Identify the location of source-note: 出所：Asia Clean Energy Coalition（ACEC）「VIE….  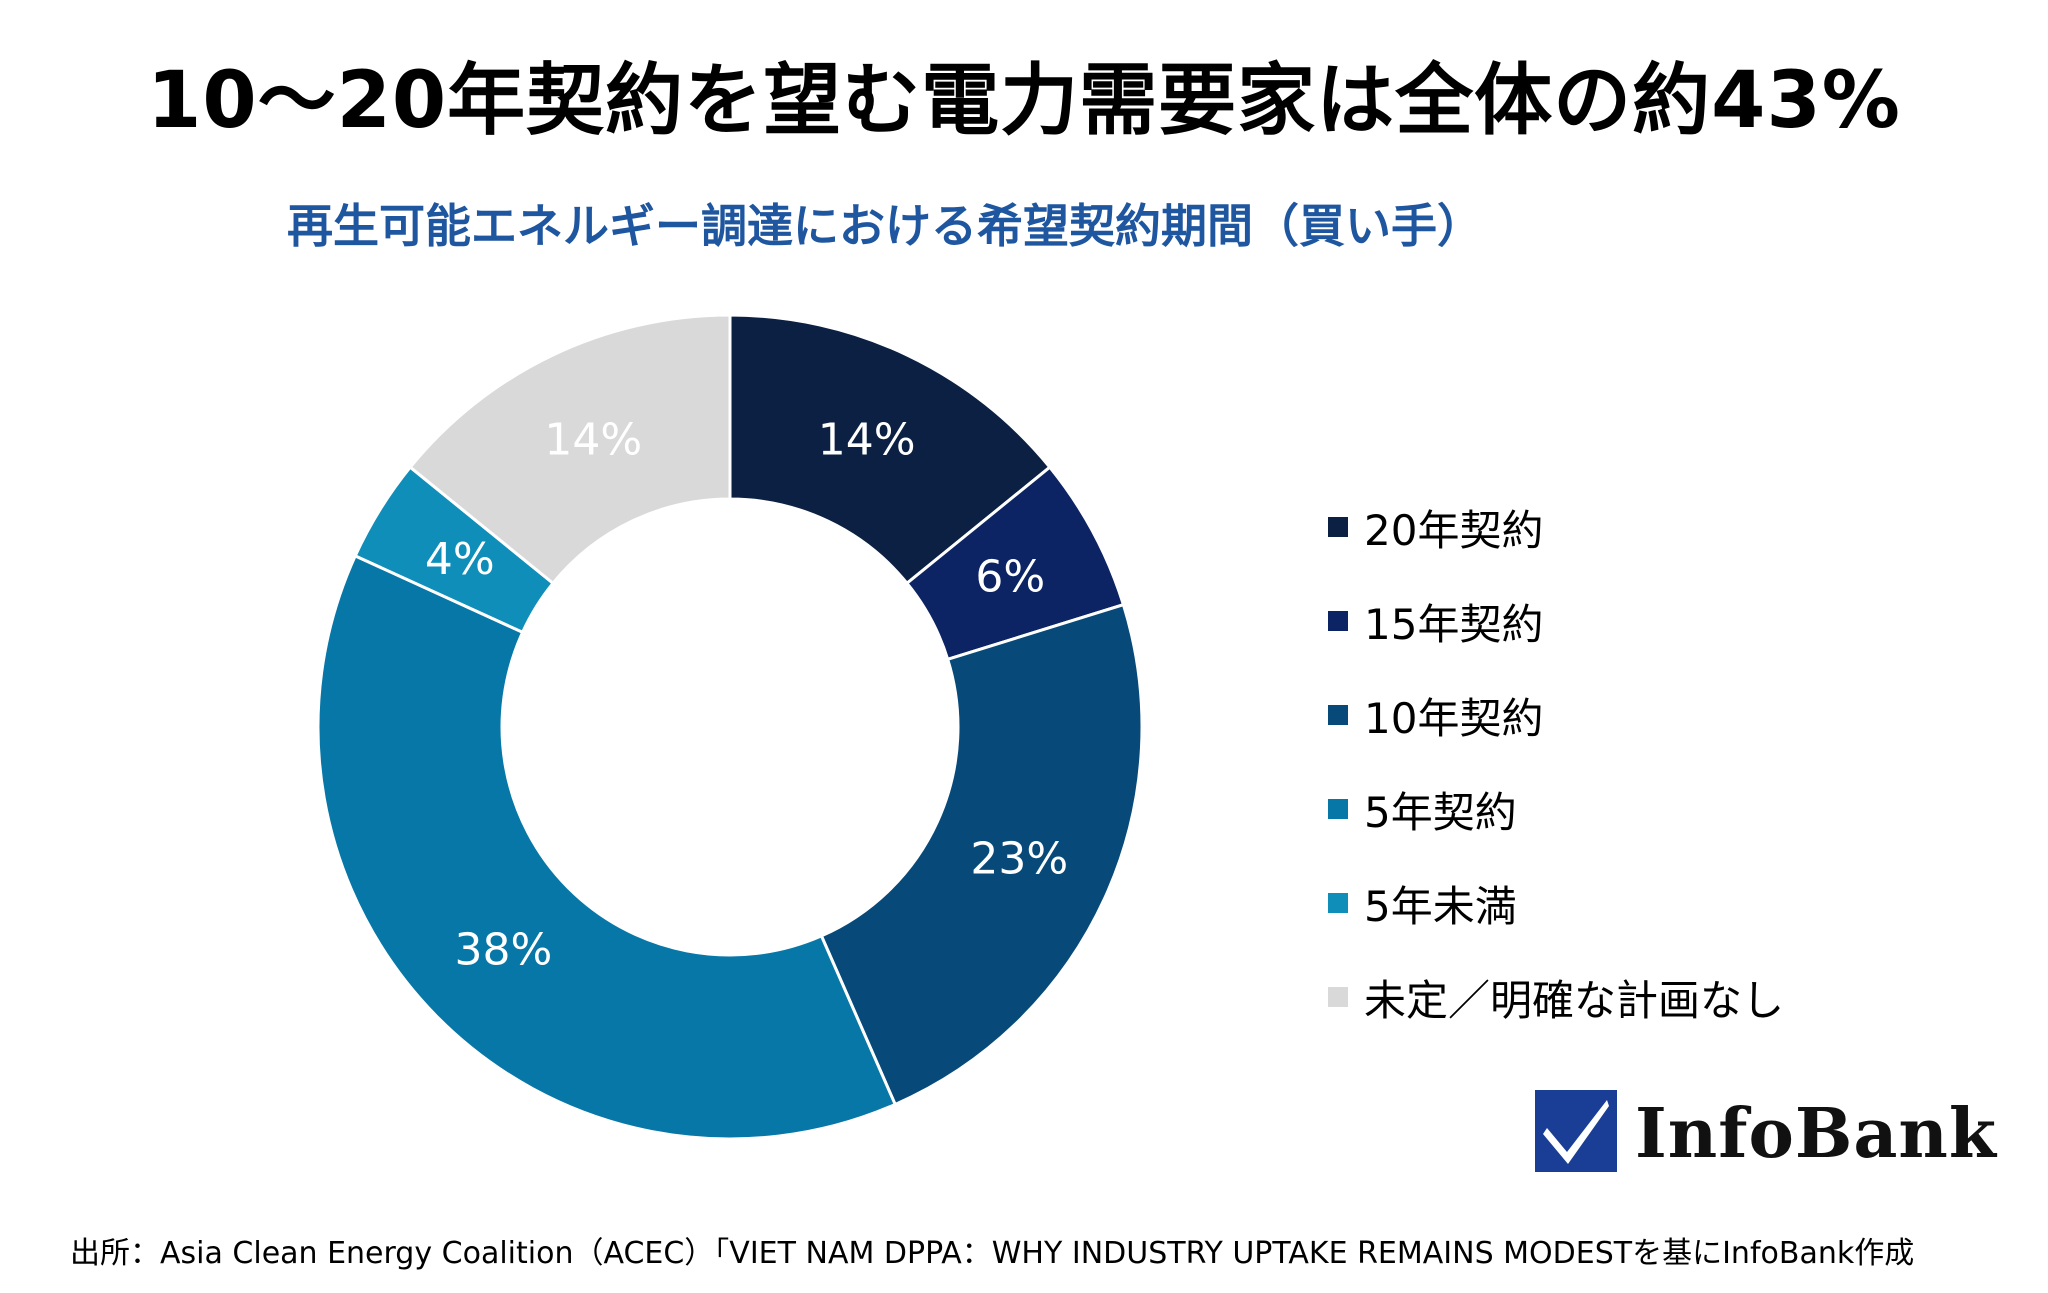
(992, 1253).